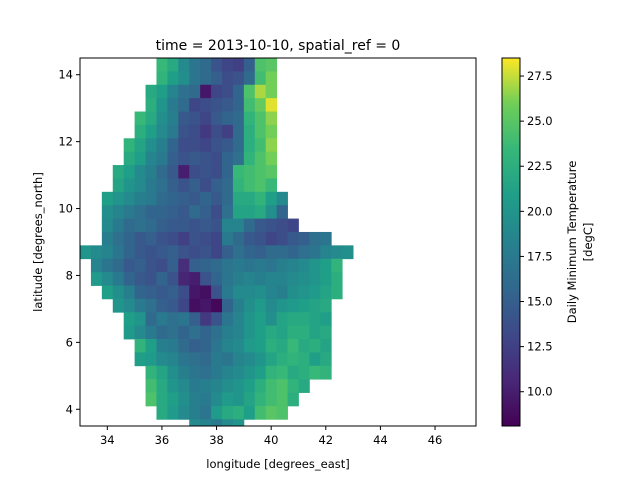 The width and height of the screenshot is (640, 480). Describe the element at coordinates (69, 275) in the screenshot. I see `y-tick-label: 8` at that location.